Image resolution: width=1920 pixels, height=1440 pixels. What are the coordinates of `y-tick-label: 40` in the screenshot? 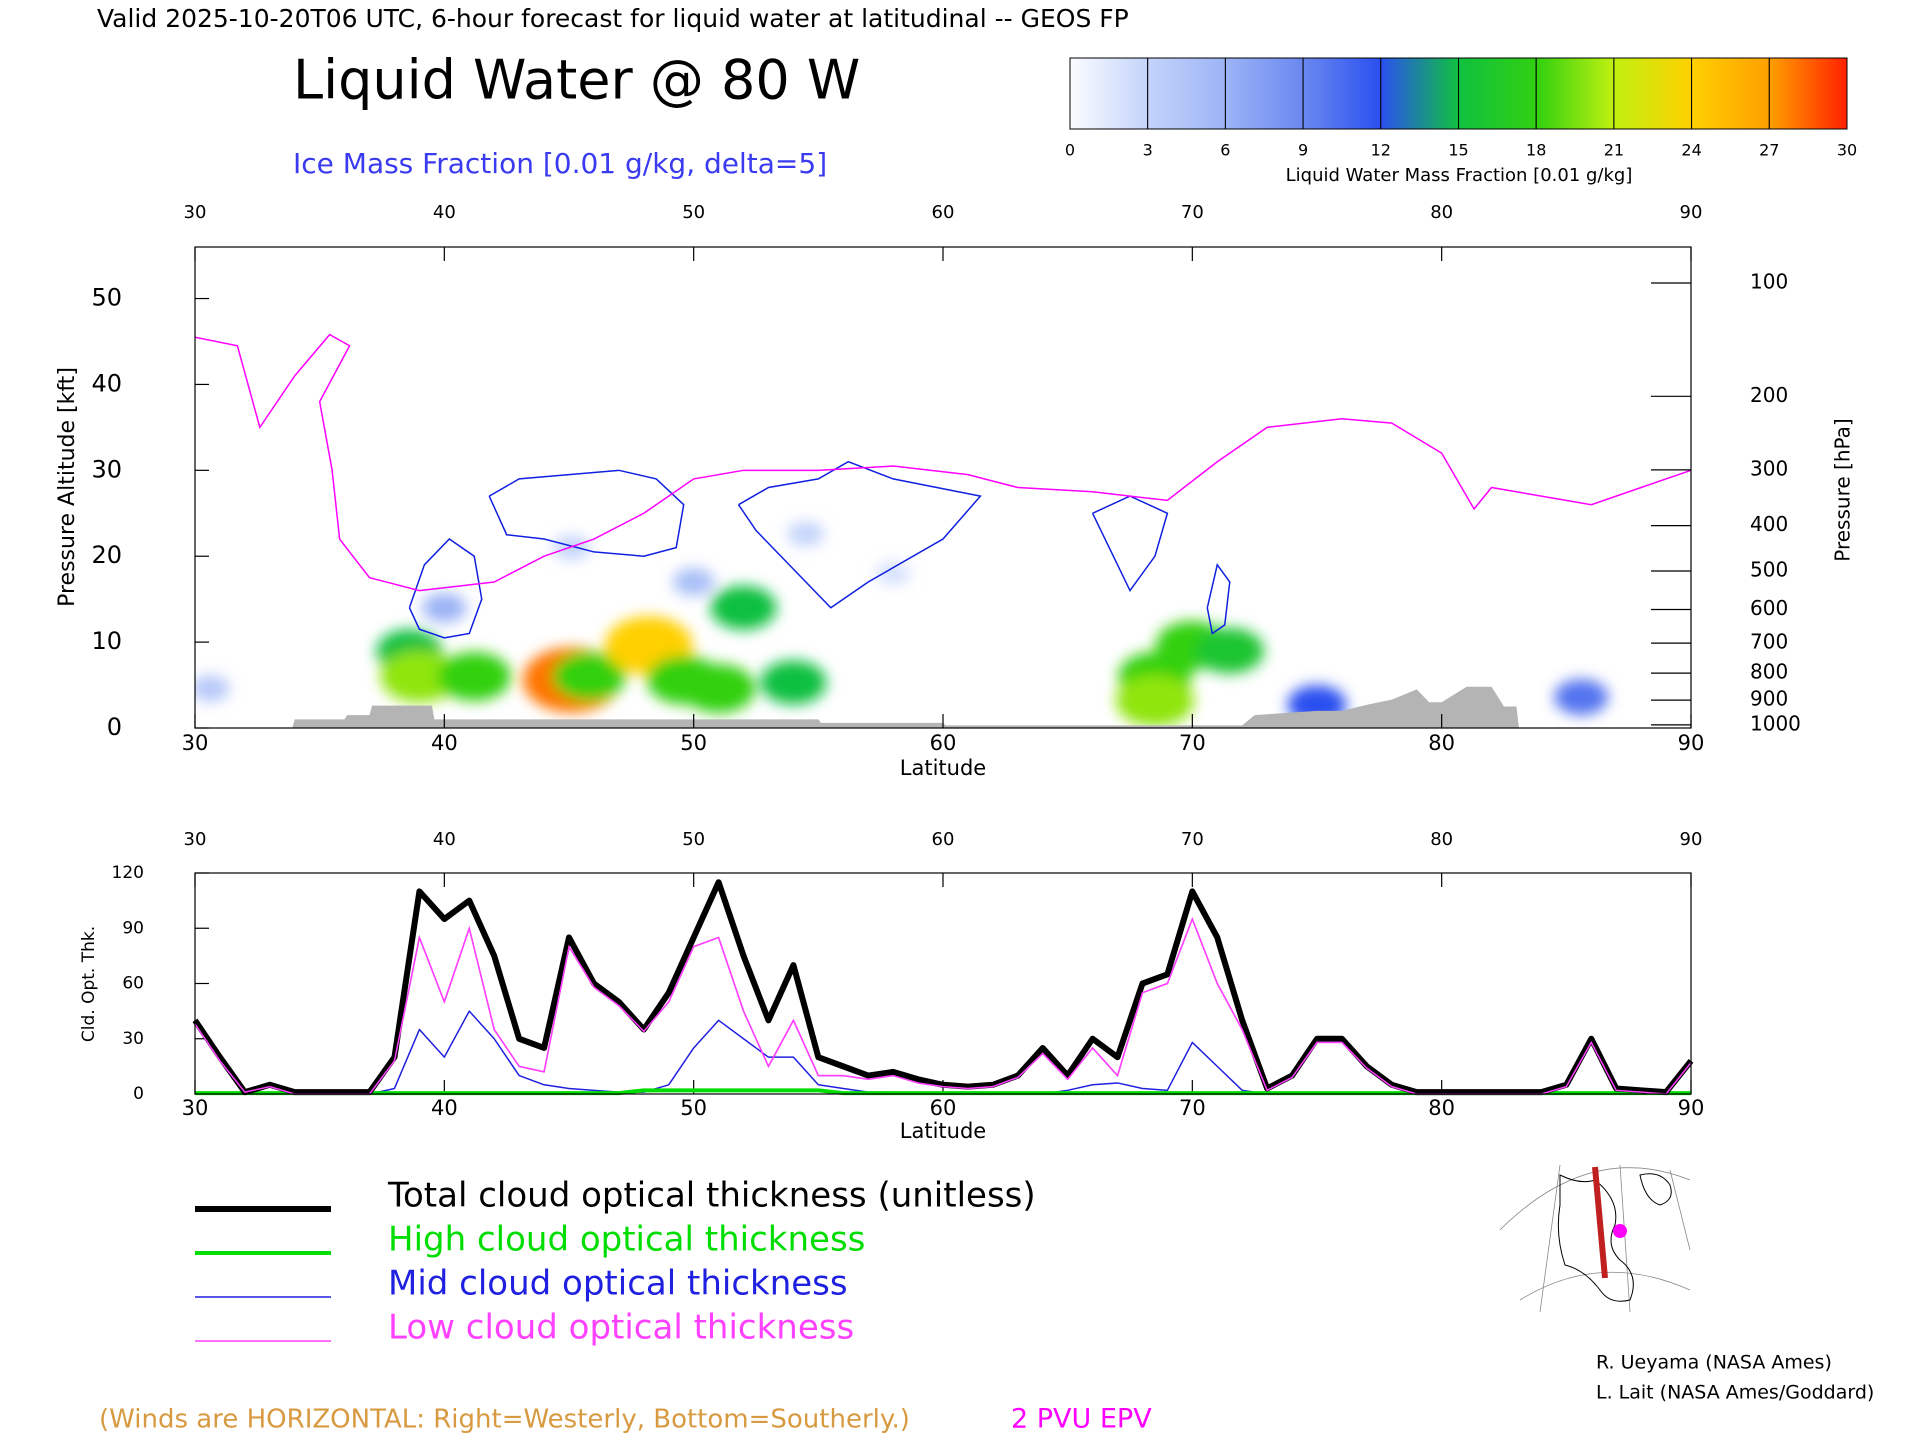 It's located at (106, 383).